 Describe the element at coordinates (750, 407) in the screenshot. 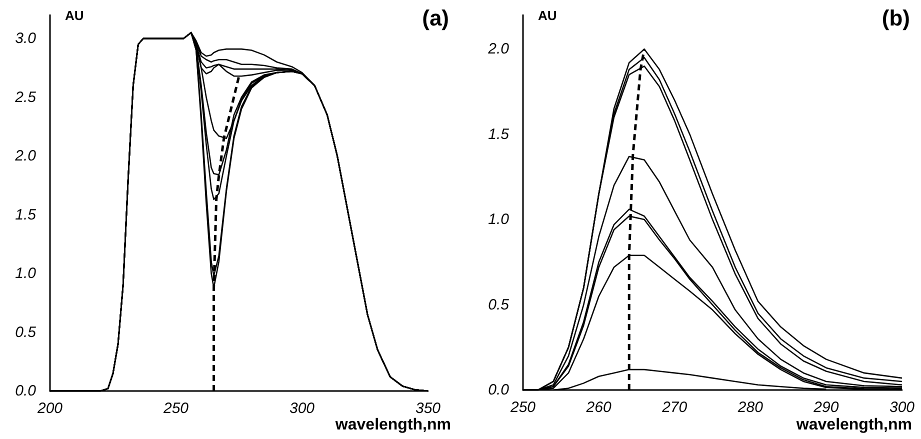

I see `x-tick-label: 280` at that location.